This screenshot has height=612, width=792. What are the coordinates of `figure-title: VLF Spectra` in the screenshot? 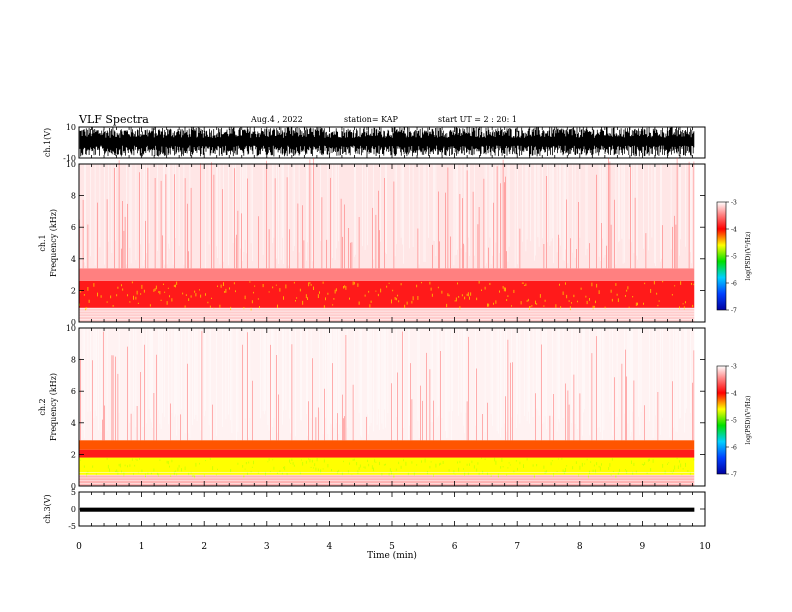 It's located at (114, 119).